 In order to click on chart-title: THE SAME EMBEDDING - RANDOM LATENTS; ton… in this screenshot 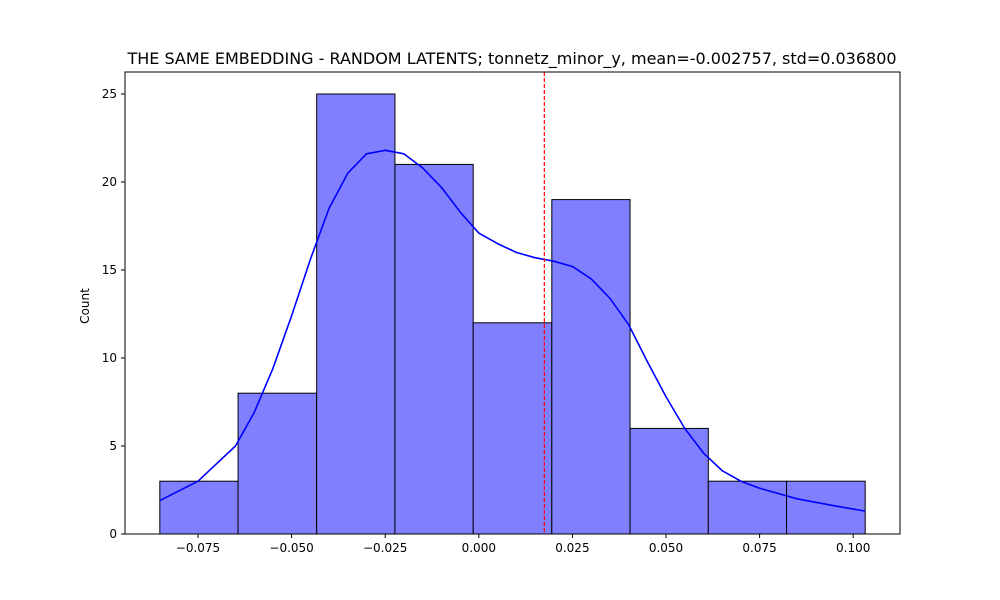, I will do `click(511, 59)`.